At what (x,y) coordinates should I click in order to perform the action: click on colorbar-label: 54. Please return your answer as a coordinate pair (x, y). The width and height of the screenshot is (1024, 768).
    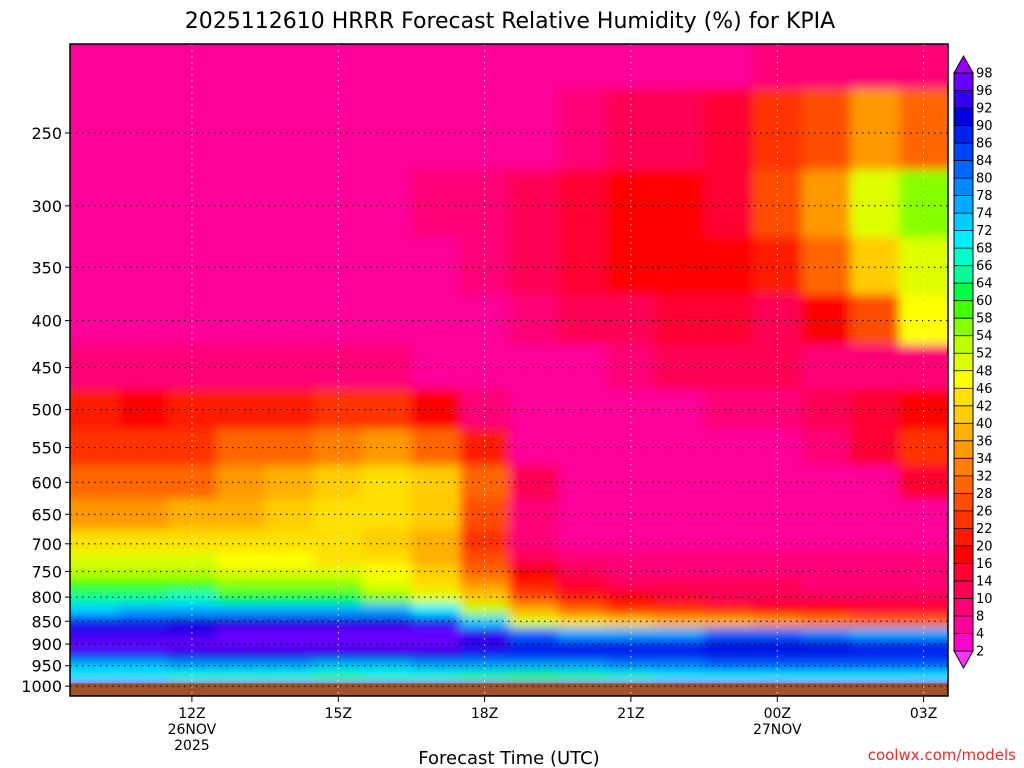
    Looking at the image, I should click on (984, 336).